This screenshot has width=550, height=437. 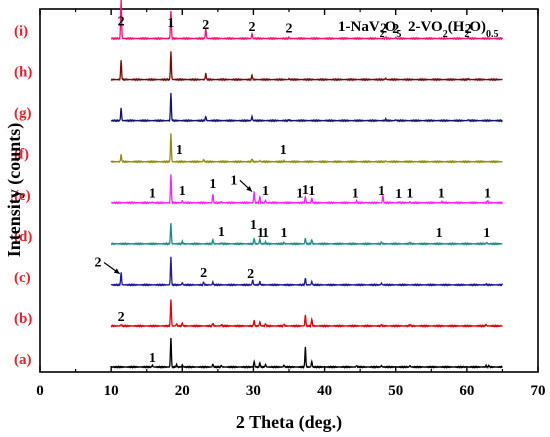 I want to click on curve-labels: (a) (b) (c) (d) (e) (f) (g) (h) (i), so click(x=23, y=196).